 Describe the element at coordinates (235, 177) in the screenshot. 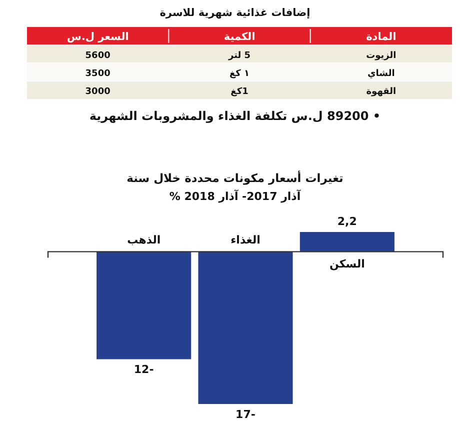

I see `chart-title: تغيرات أسعار مكونات محددة خلال سنة` at that location.